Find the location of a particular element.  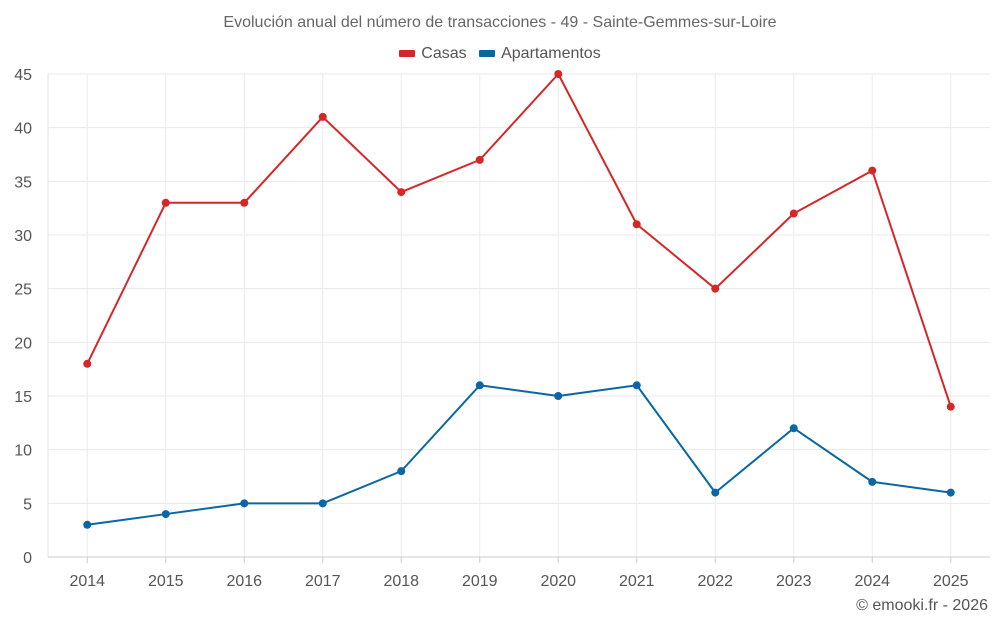

x-tick-label: 2025 is located at coordinates (951, 581).